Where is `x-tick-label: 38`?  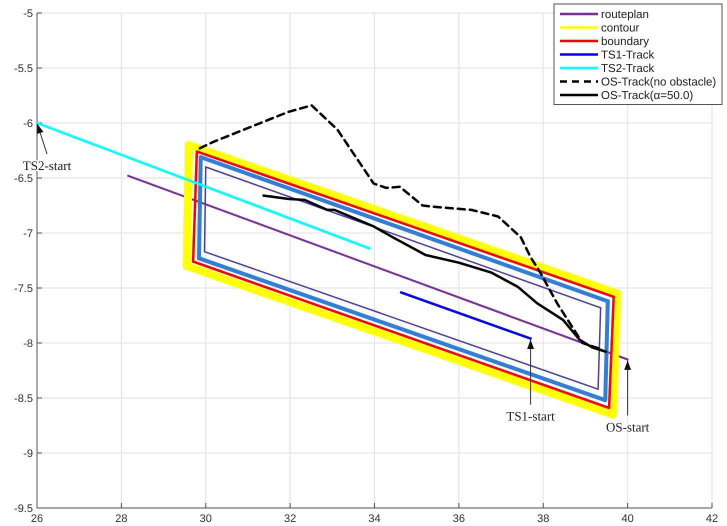
x-tick-label: 38 is located at coordinates (543, 519).